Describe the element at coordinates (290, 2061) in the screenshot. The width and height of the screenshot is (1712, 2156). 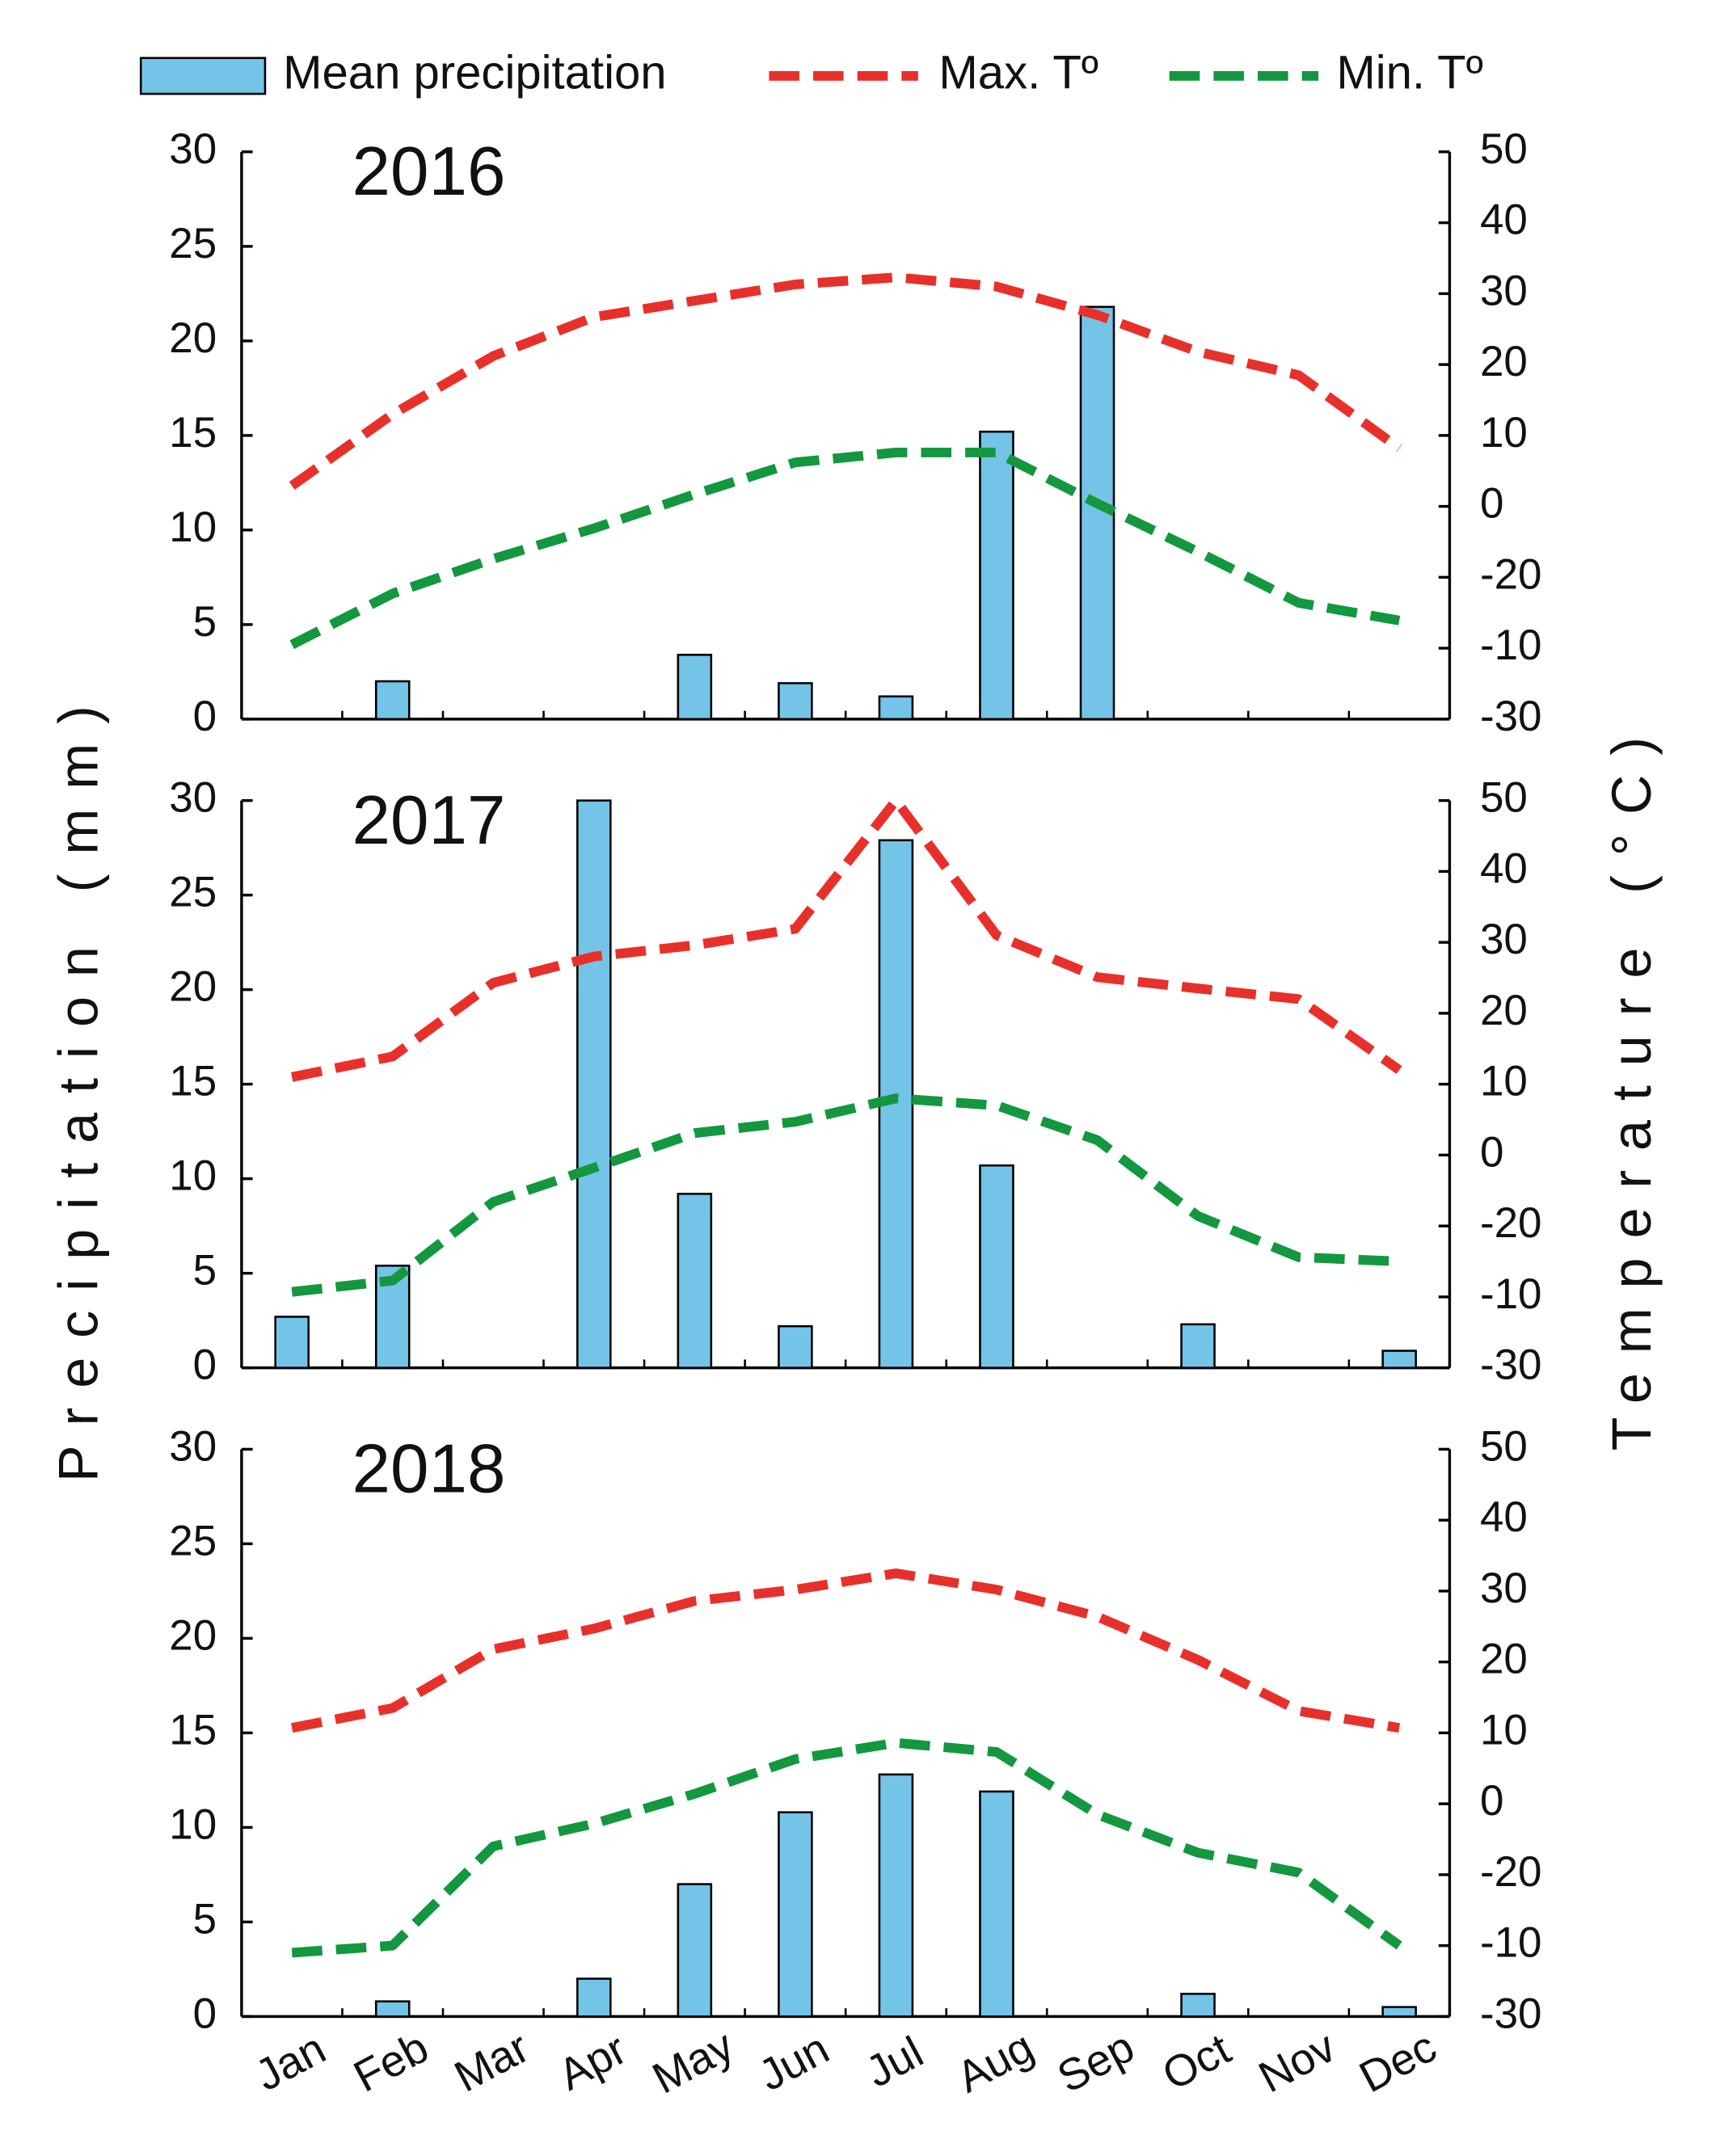
I see `x-tick-label: Jan` at that location.